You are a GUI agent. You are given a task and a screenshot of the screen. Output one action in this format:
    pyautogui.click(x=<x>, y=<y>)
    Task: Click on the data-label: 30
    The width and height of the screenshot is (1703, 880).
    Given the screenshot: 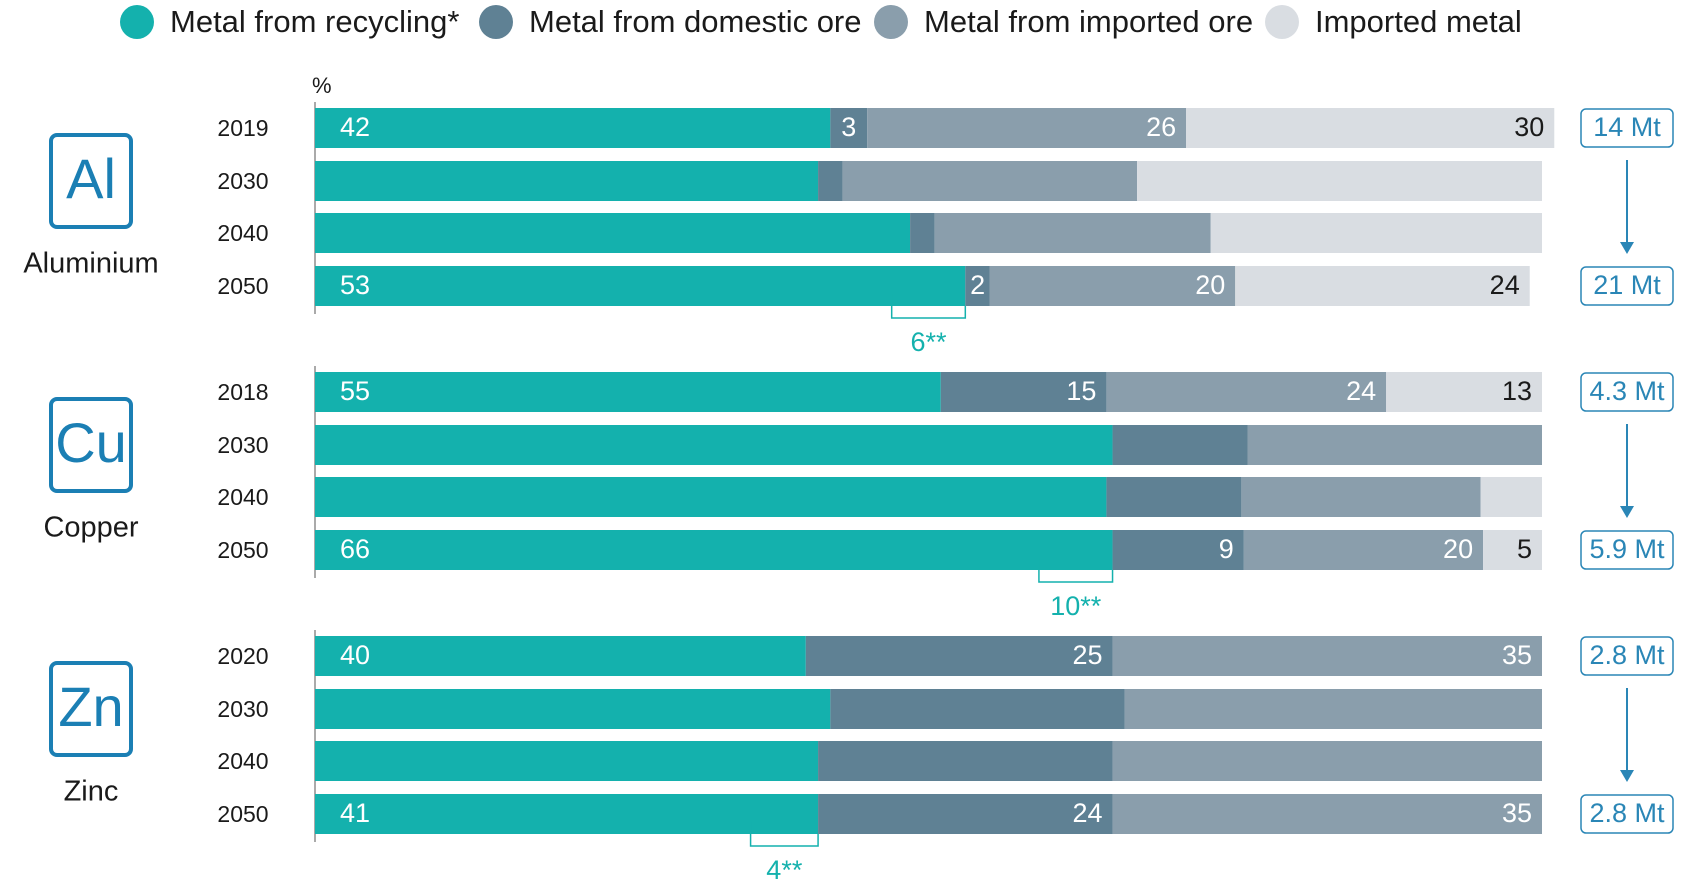 What is the action you would take?
    pyautogui.click(x=1529, y=127)
    